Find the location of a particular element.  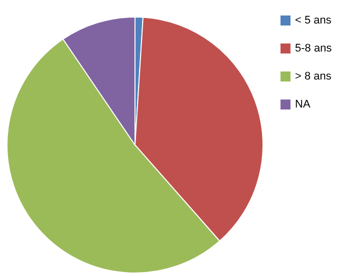

legend-label: NA is located at coordinates (303, 104).